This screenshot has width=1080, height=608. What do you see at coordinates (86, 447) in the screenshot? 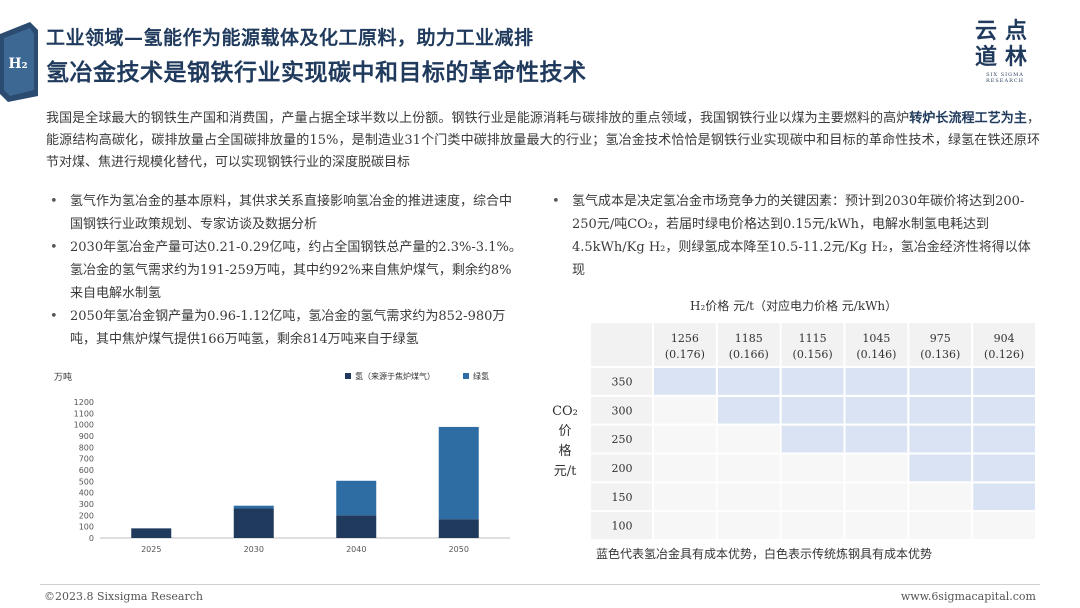
I see `y-tick-label: 800` at bounding box center [86, 447].